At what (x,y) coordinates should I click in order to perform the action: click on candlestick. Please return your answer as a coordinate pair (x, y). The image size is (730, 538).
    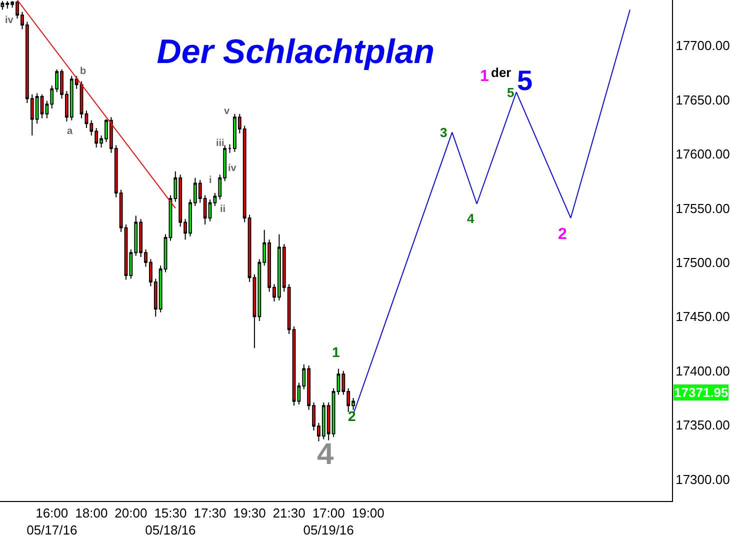
    Looking at the image, I should click on (230, 149).